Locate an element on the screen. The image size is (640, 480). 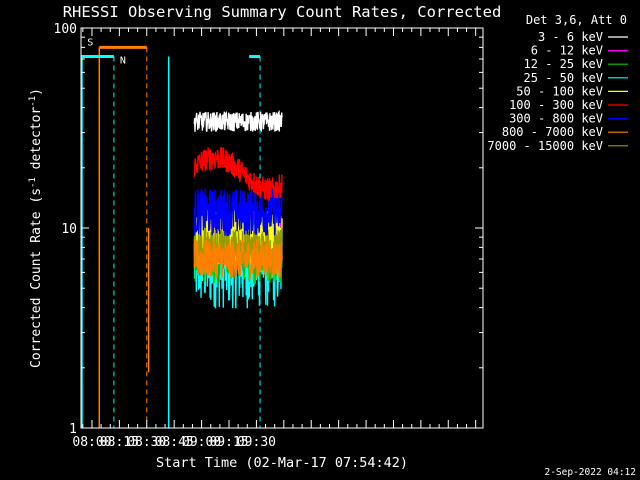
y-tick-label: 1 is located at coordinates (73, 429).